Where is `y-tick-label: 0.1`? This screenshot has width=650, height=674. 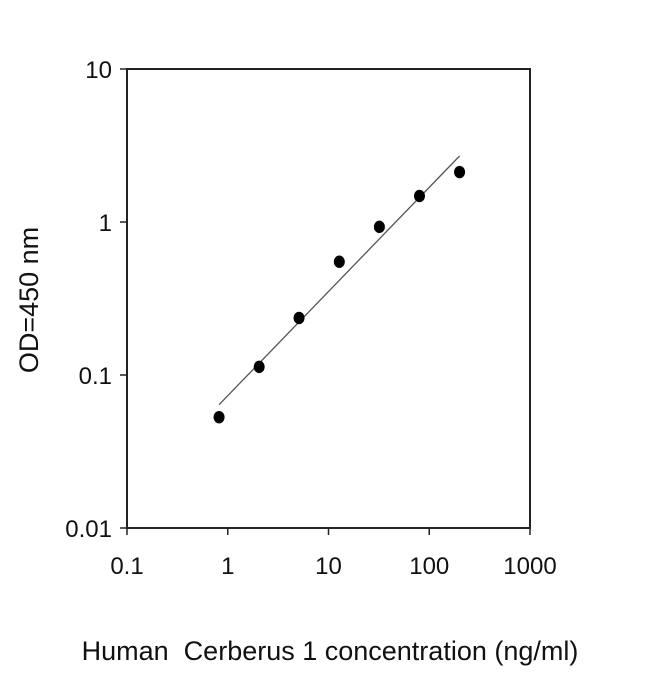 y-tick-label: 0.1 is located at coordinates (95, 376).